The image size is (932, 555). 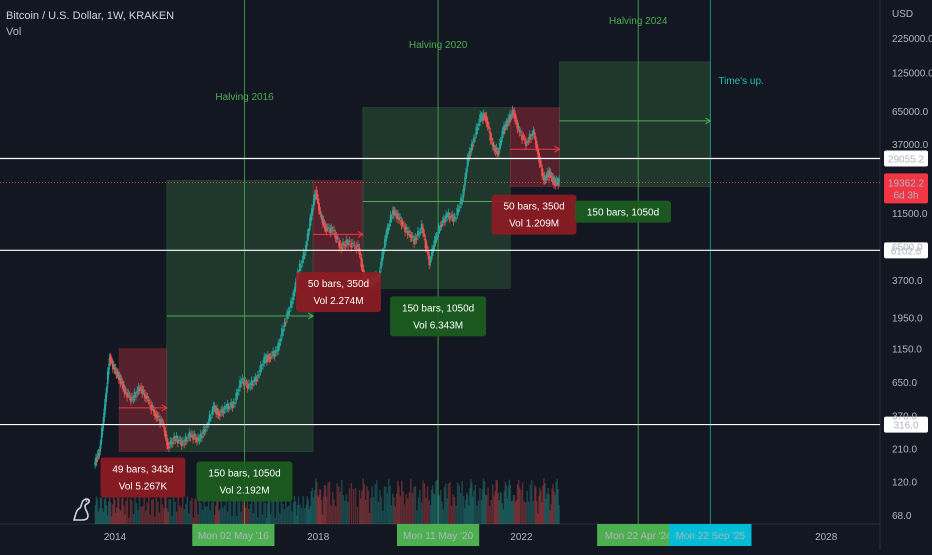 I want to click on symbol-title: Bitcoin / U.S. Dollar, 1W, KRAKEN, so click(x=90, y=16).